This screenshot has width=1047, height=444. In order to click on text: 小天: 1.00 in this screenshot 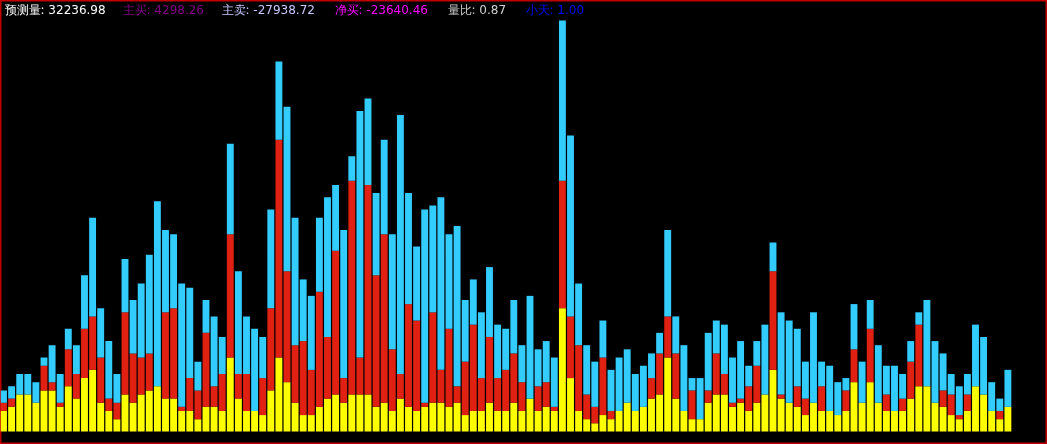, I will do `click(555, 9)`.